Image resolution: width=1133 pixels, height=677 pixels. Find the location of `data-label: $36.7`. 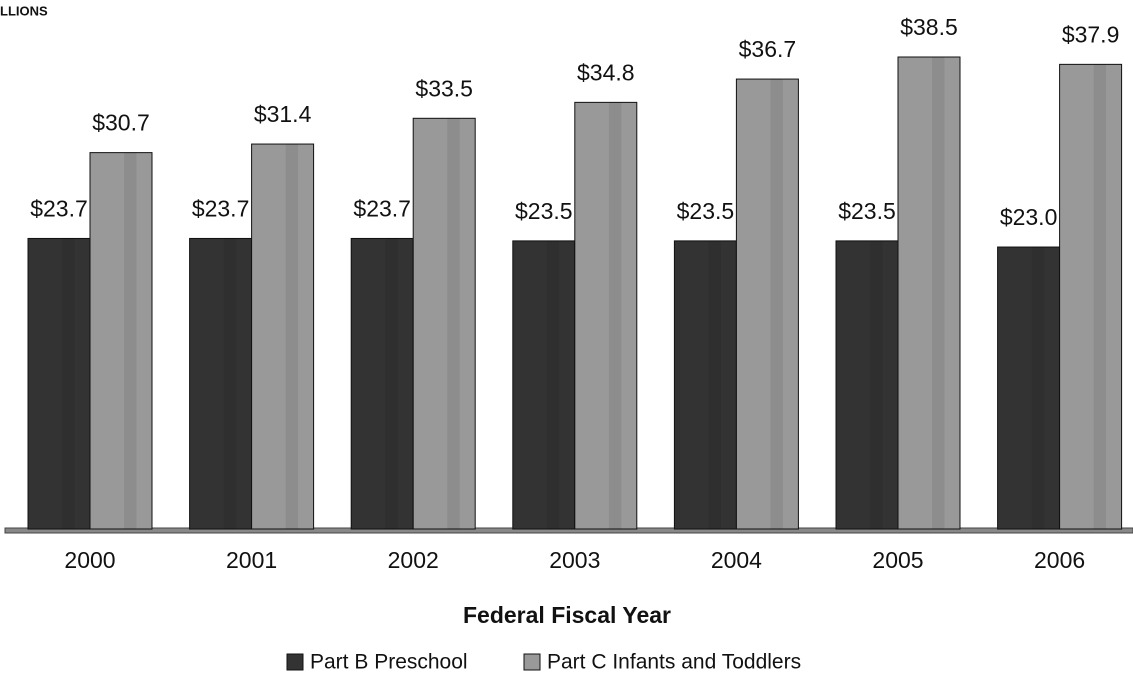

data-label: $36.7 is located at coordinates (768, 49).